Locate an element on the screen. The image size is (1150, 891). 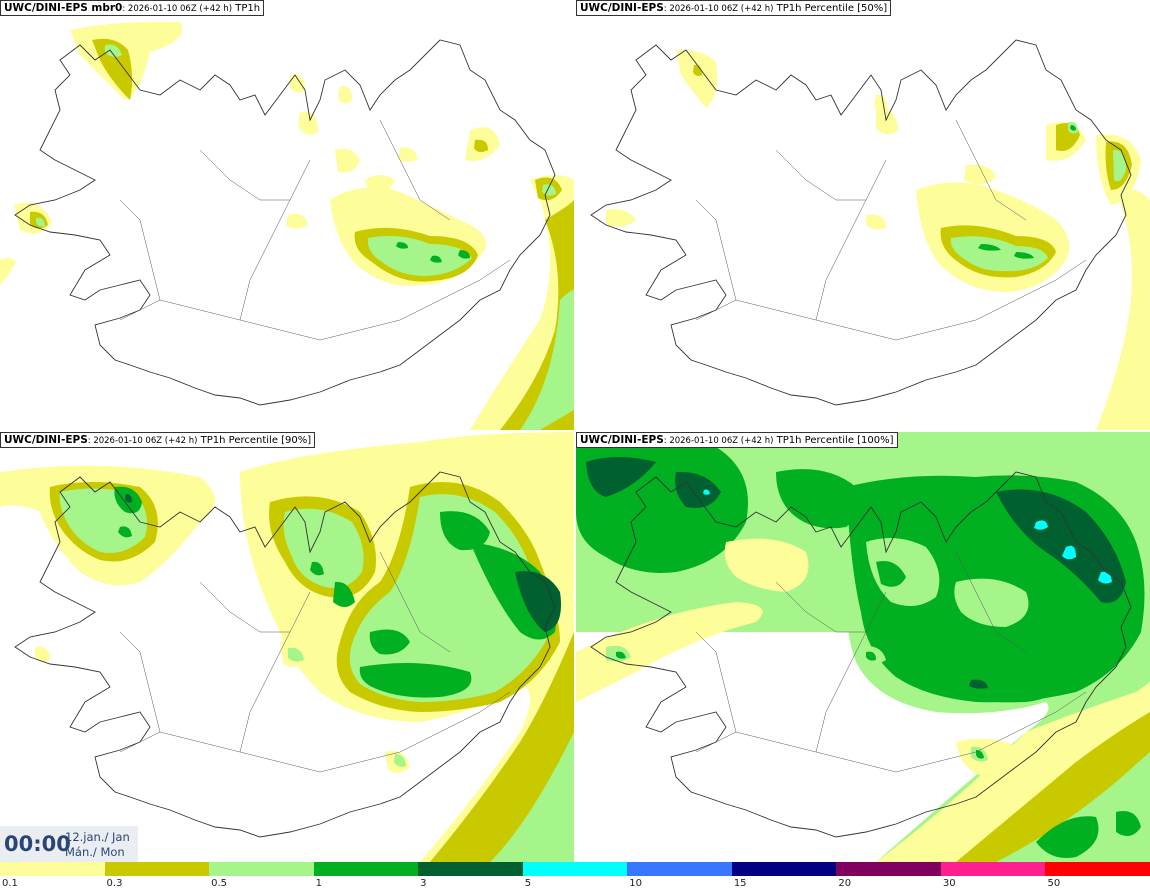
valid-date-line: 12.jan./ Jan is located at coordinates (97, 837).